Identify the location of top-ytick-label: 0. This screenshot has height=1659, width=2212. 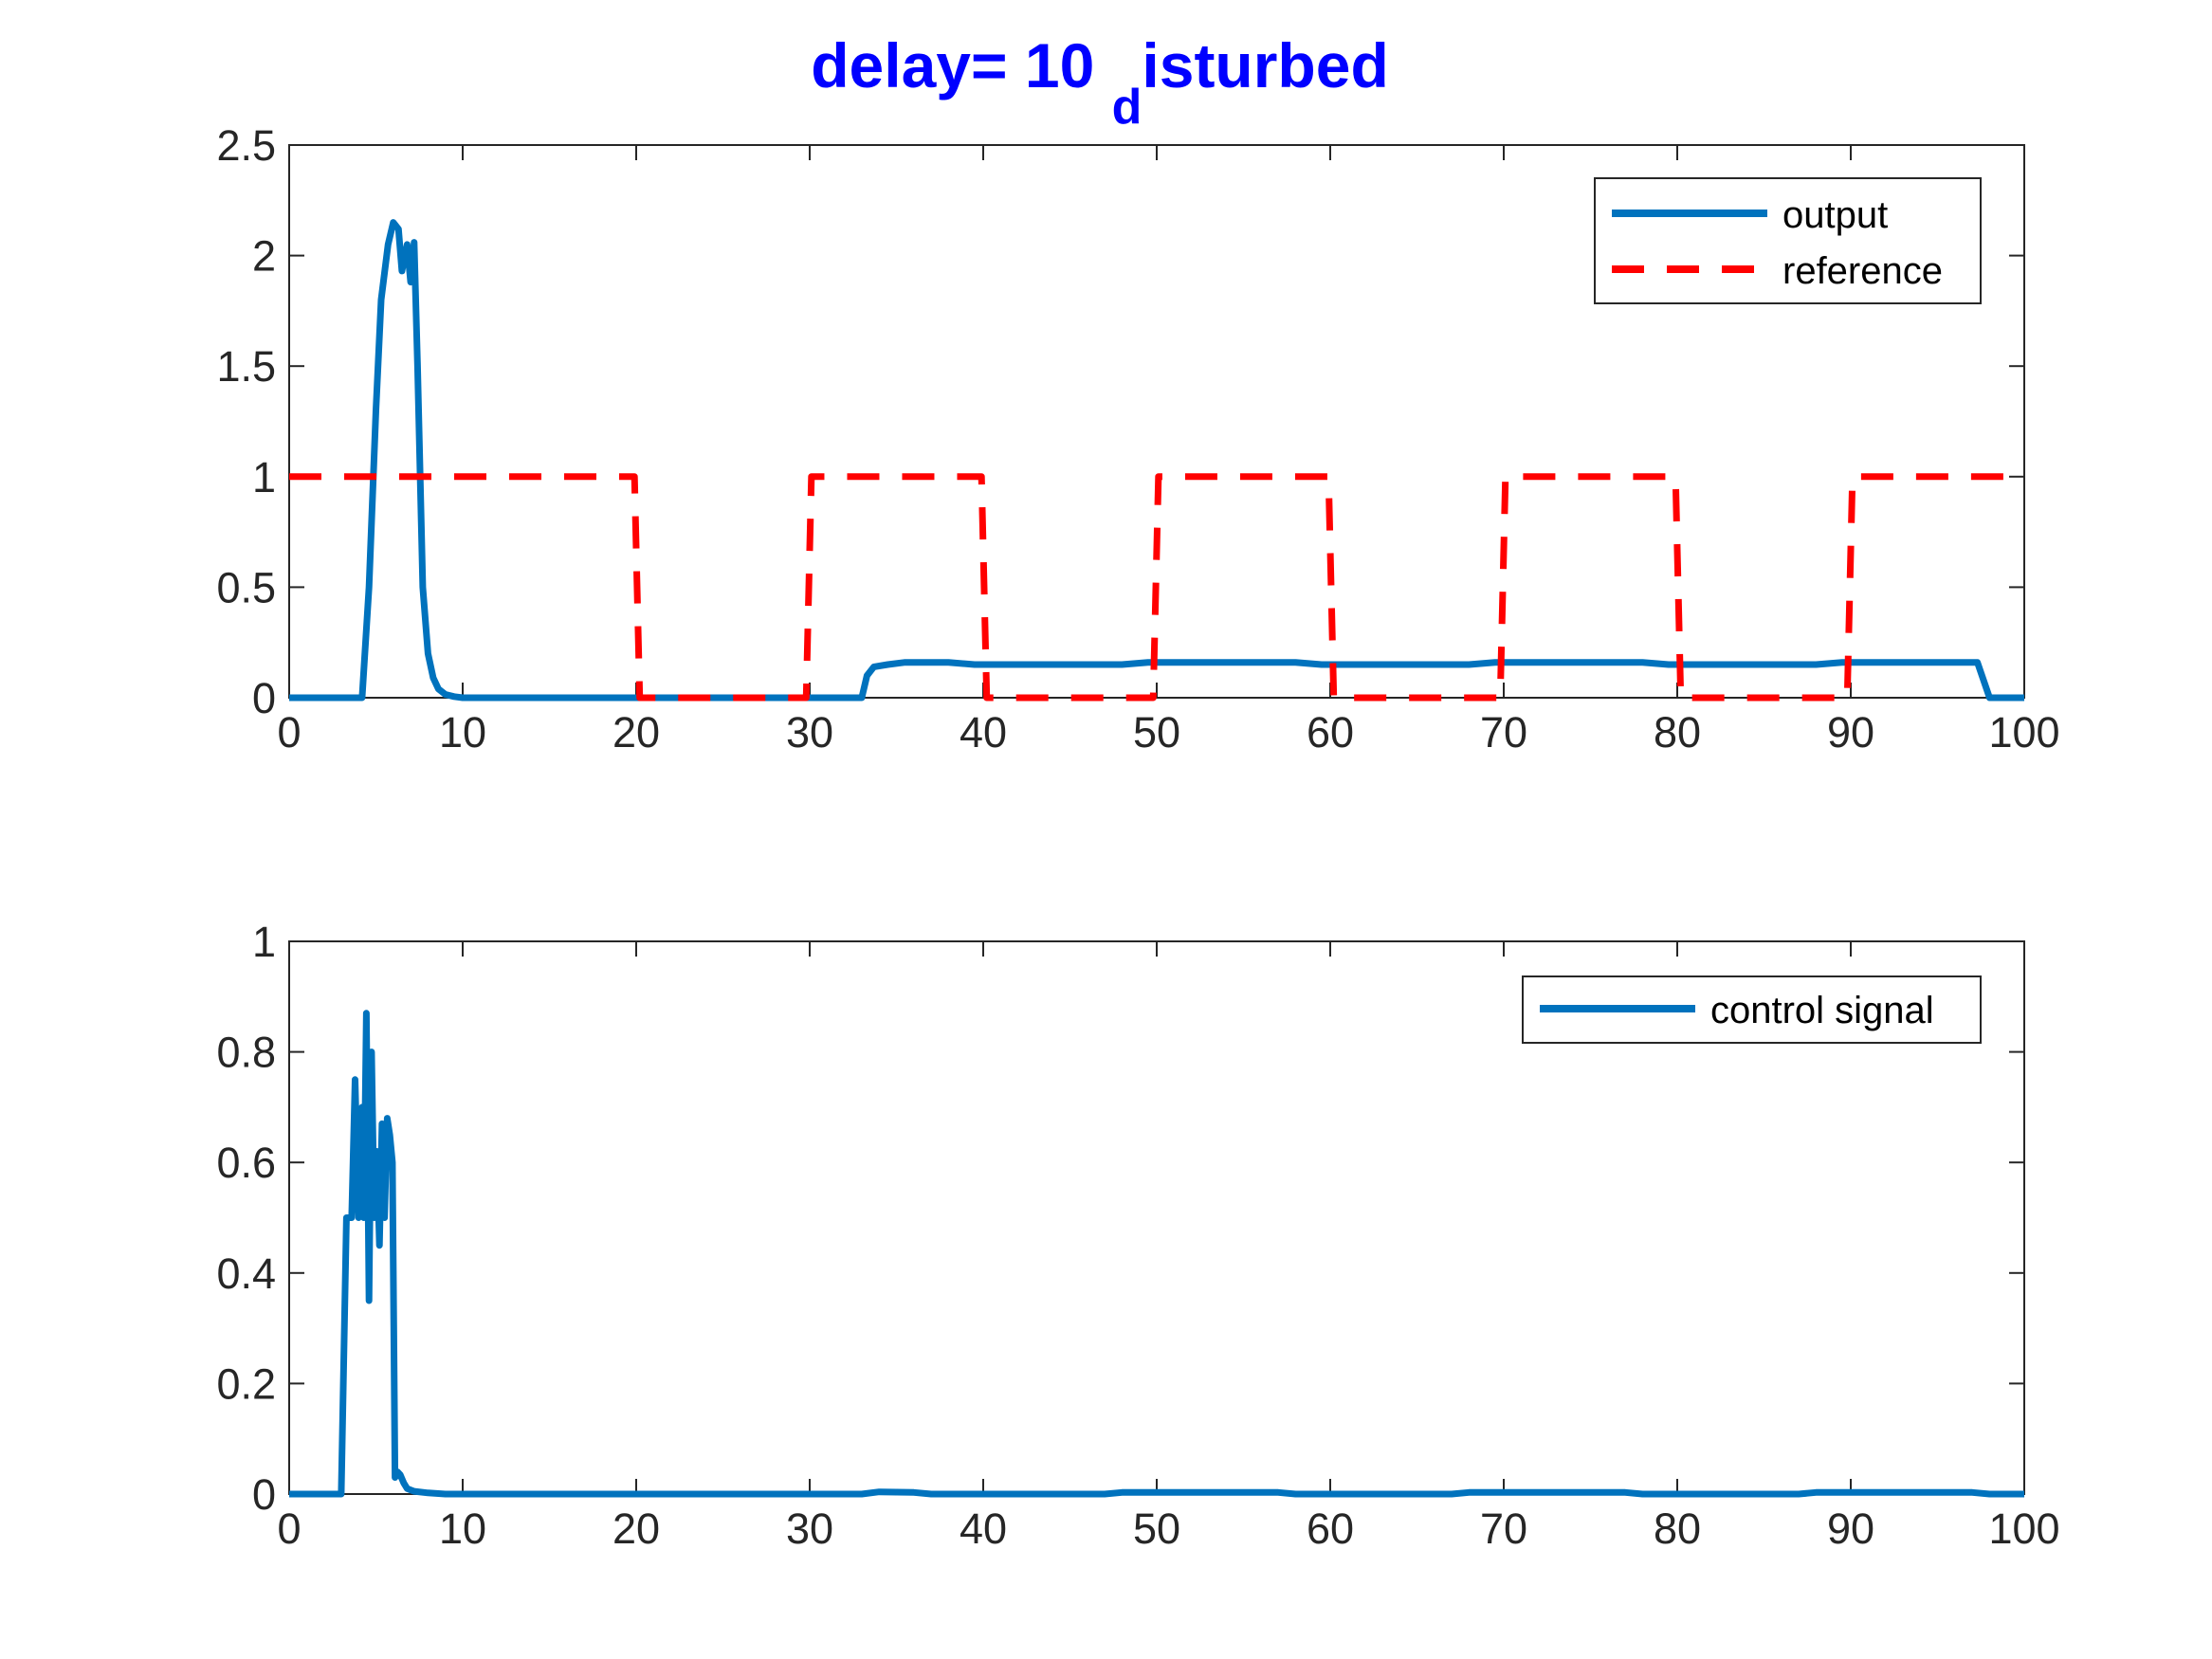
(264, 698).